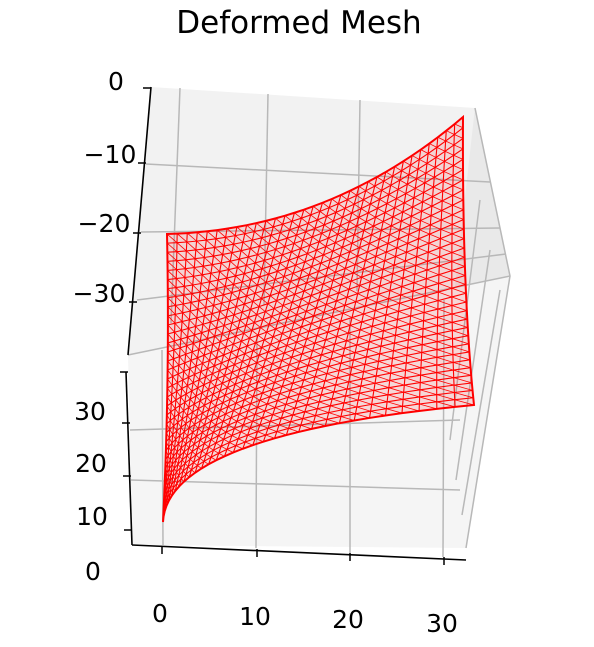 The image size is (594, 647). What do you see at coordinates (139, 221) in the screenshot?
I see `z-axis-line` at bounding box center [139, 221].